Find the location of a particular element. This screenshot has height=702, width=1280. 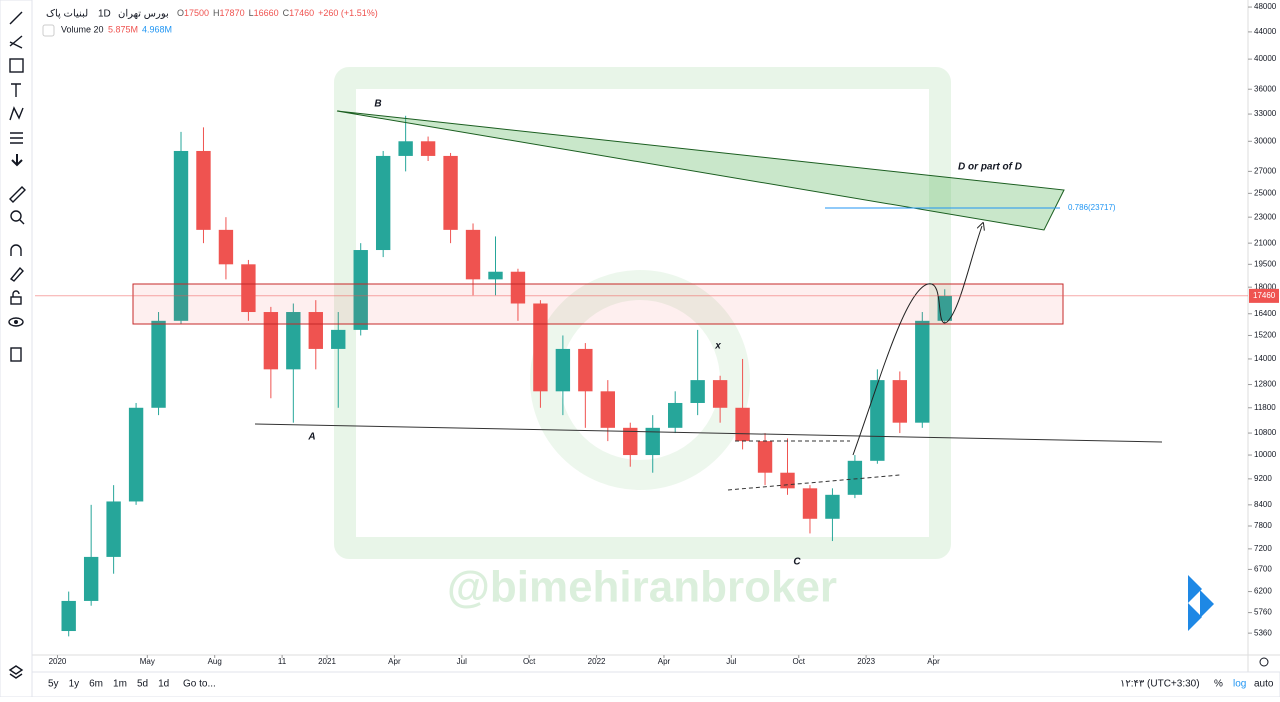

logo is located at coordinates (1201, 603).